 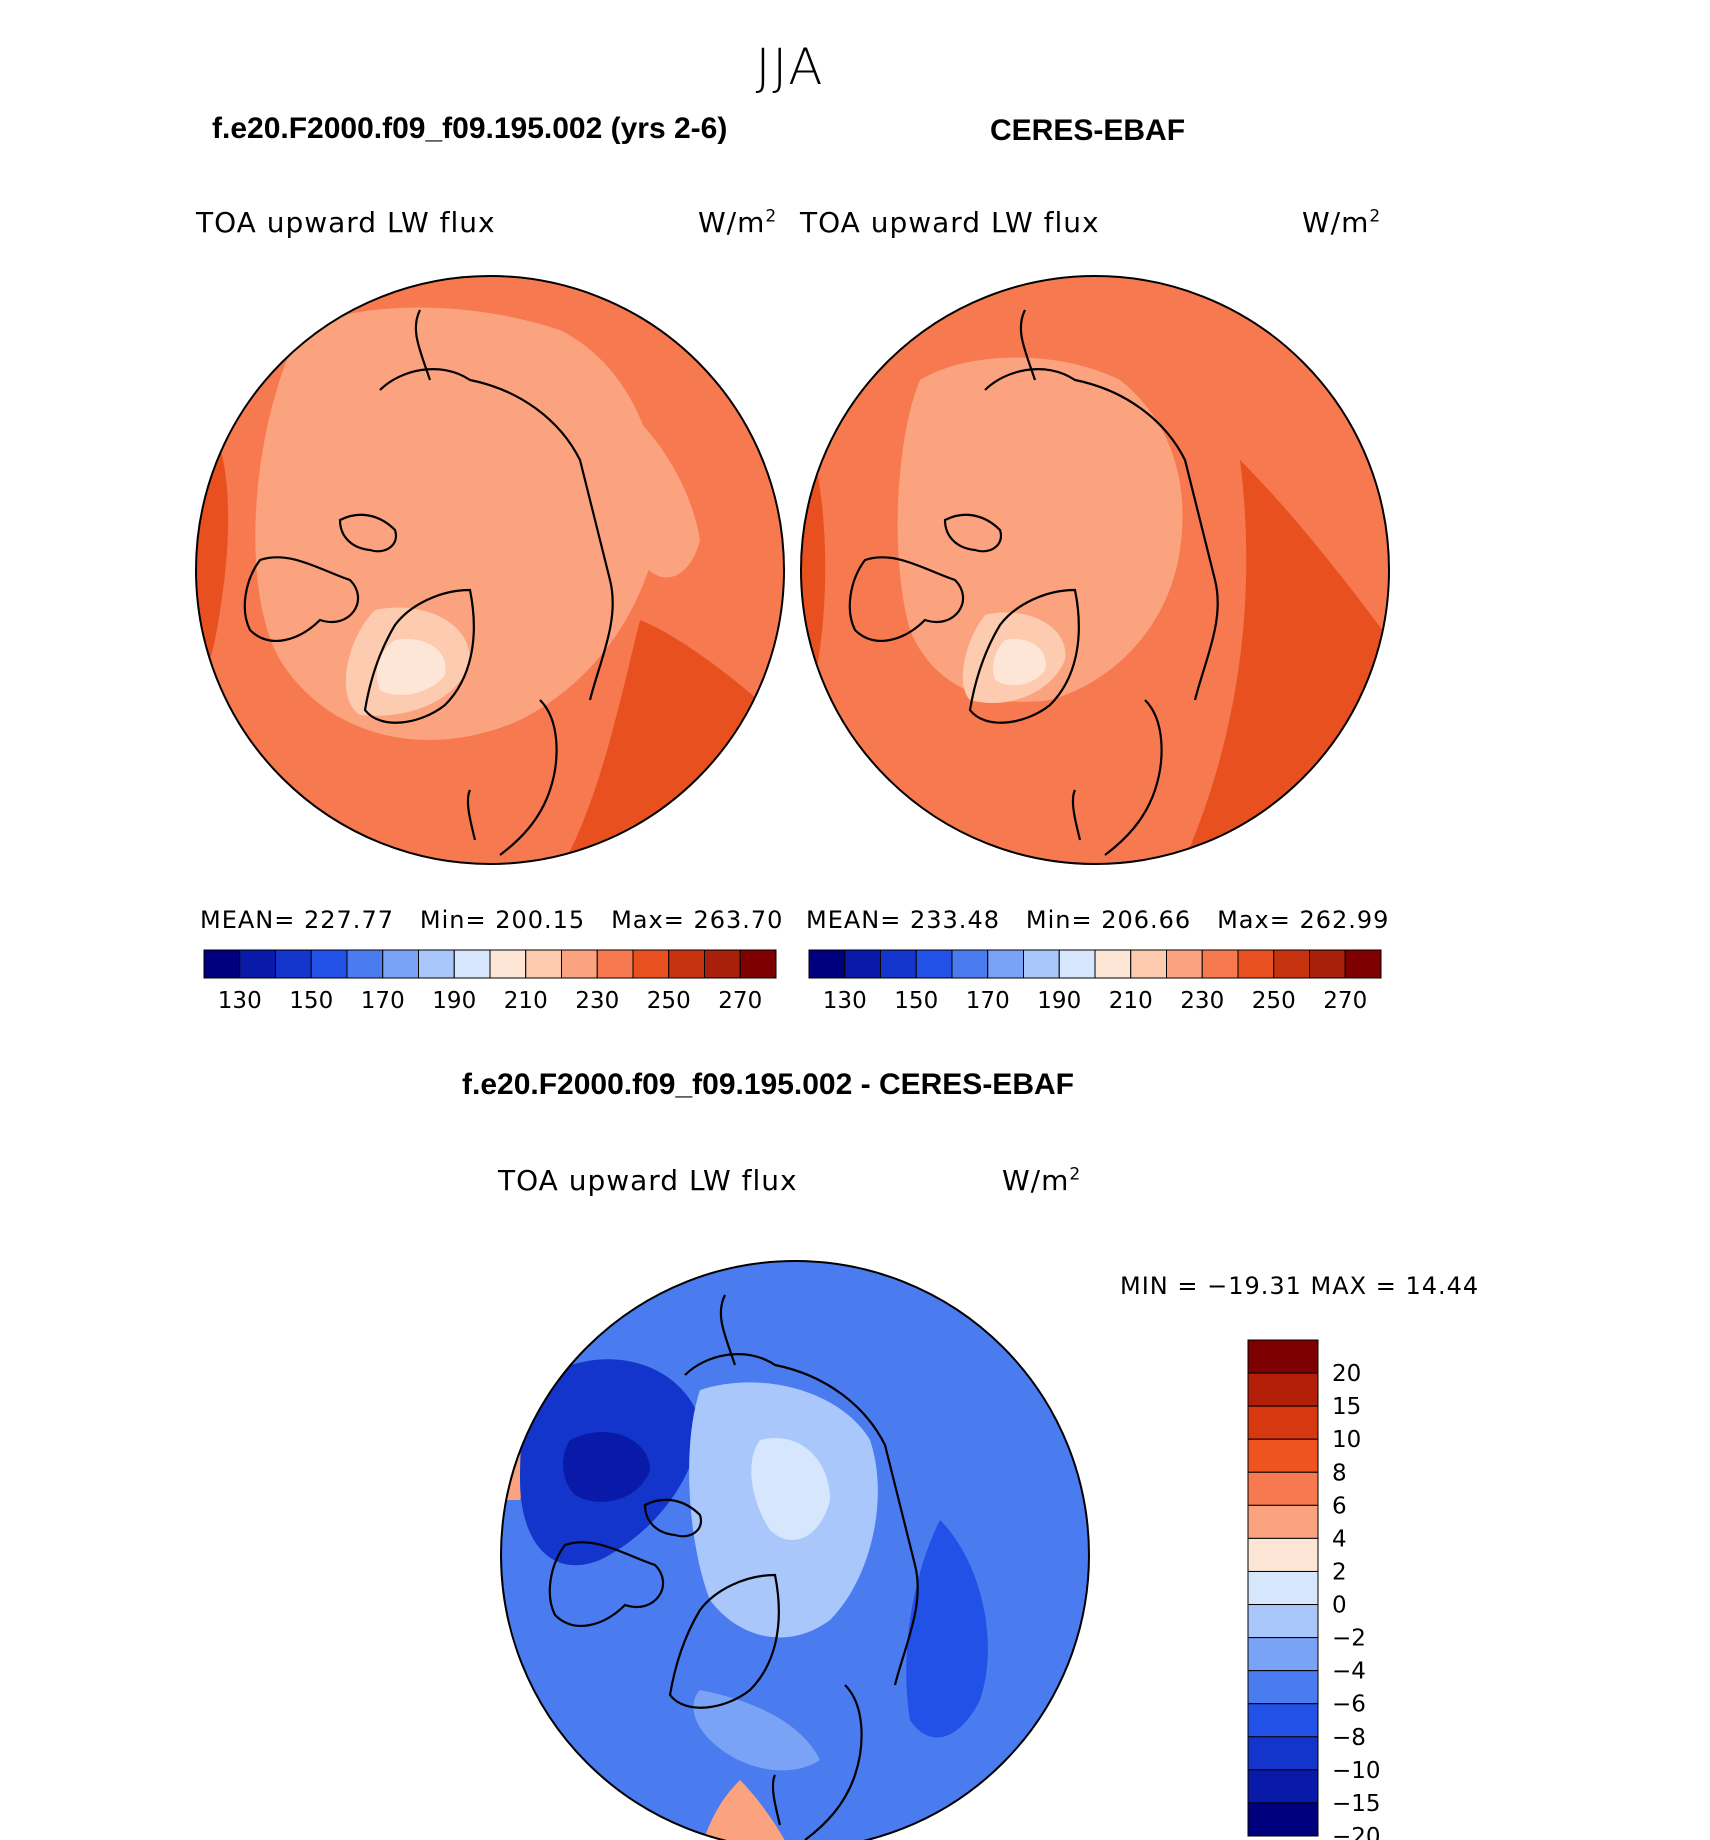 I want to click on greenland-coastline, so click(x=419, y=656).